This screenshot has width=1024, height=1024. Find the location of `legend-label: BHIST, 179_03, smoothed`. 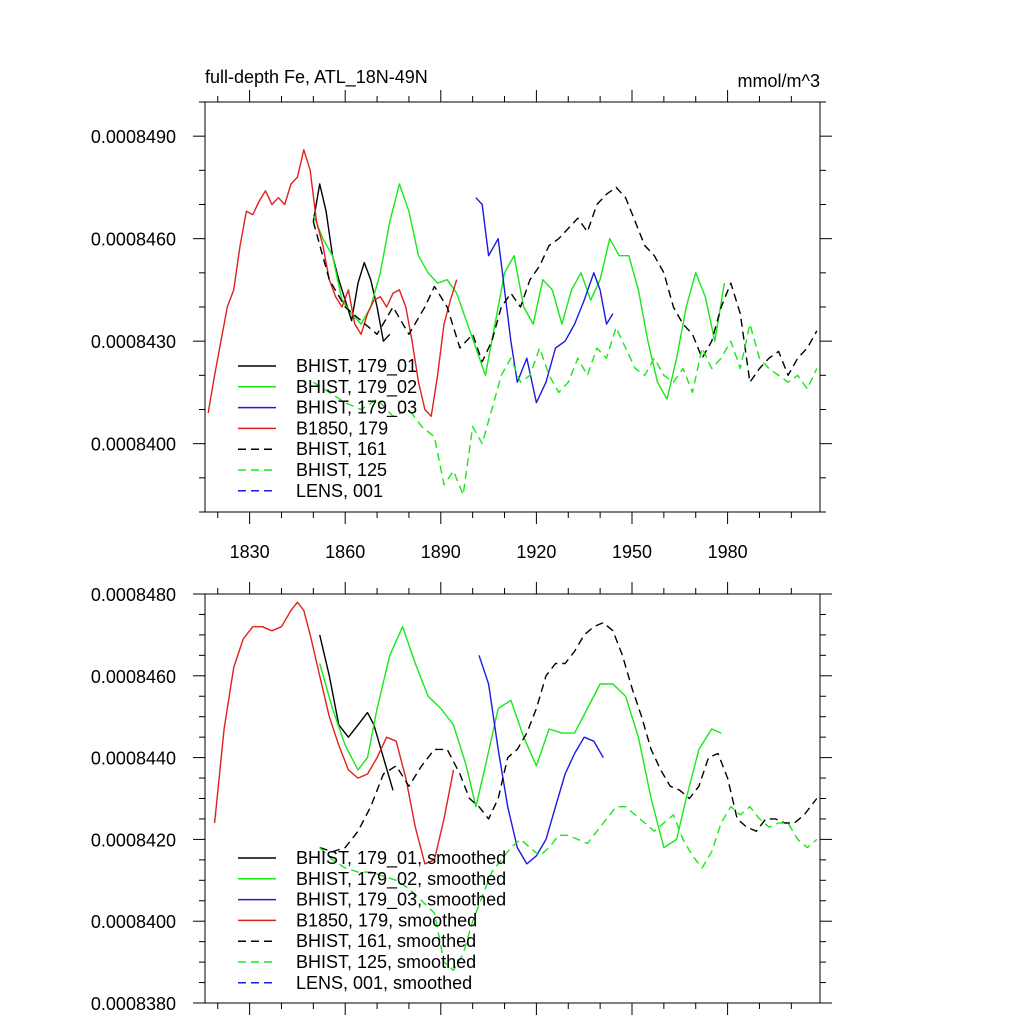

legend-label: BHIST, 179_03, smoothed is located at coordinates (401, 900).